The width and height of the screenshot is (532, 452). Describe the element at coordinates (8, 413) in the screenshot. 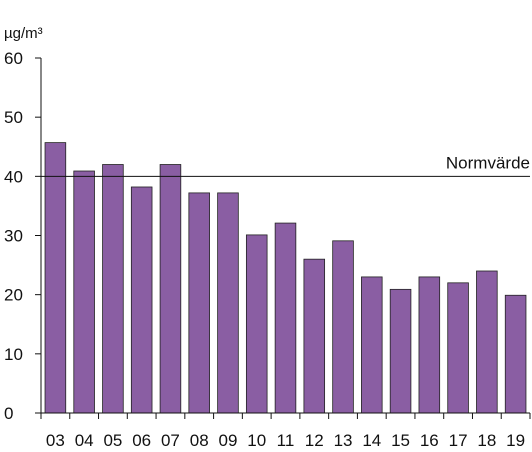

I see `y-tick-label: 0` at that location.